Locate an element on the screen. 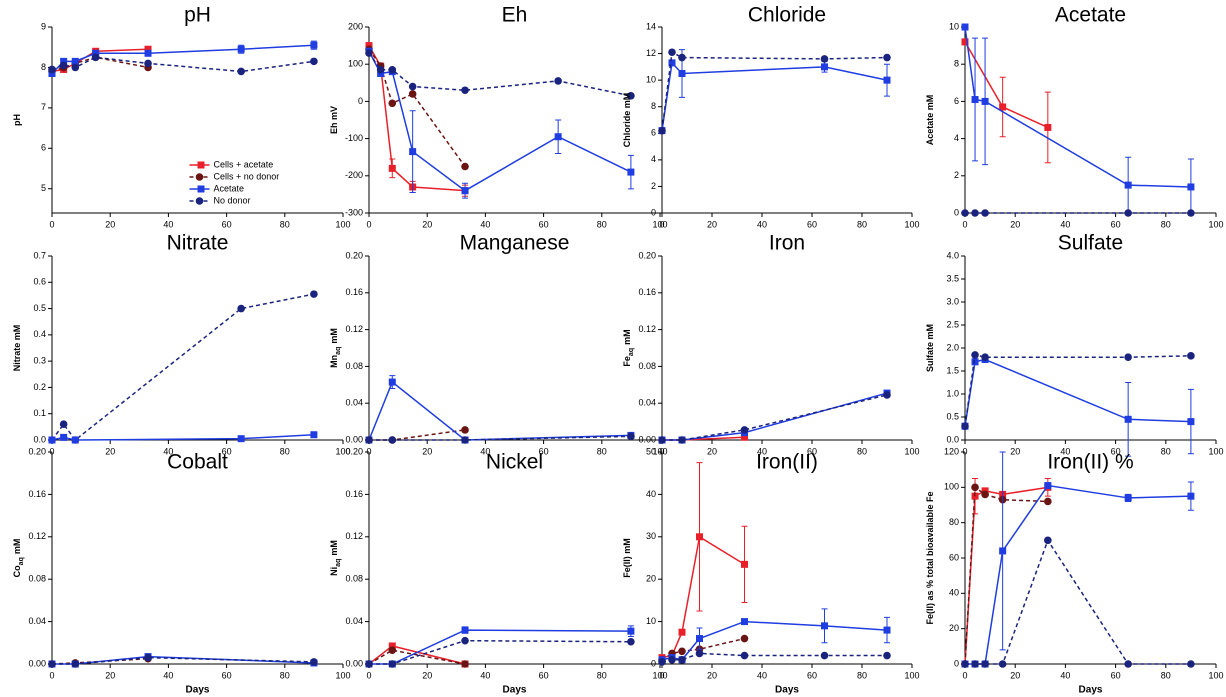 The height and width of the screenshot is (697, 1226). y-tick-label: 0.2 is located at coordinates (39, 387).